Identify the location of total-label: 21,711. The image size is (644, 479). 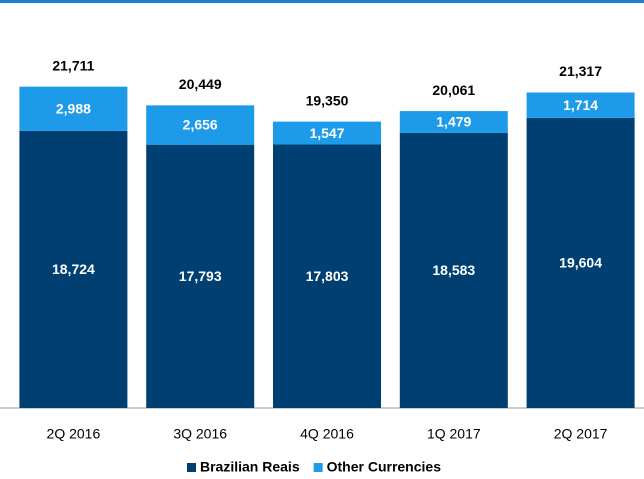
(73, 65).